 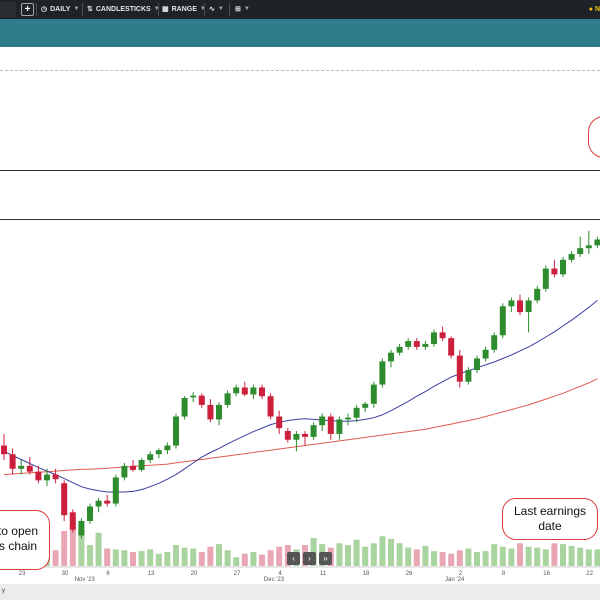 I want to click on indicators-dropdown: ∿ ▼, so click(x=216, y=9).